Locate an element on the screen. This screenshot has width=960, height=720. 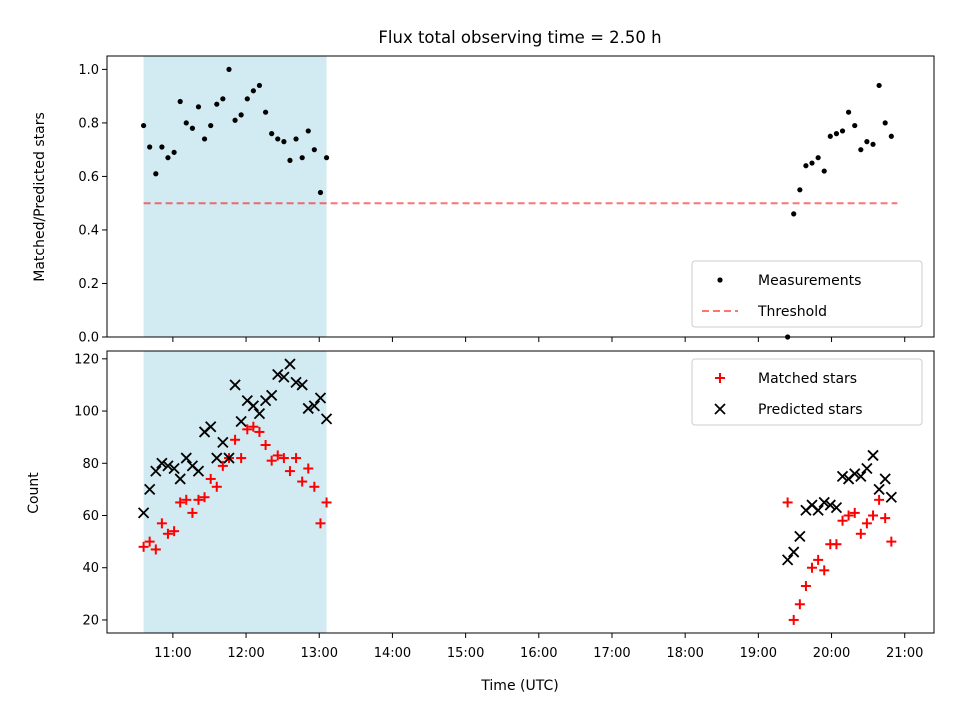
top-y-axis-label: Matched/Predicted stars is located at coordinates (40, 197).